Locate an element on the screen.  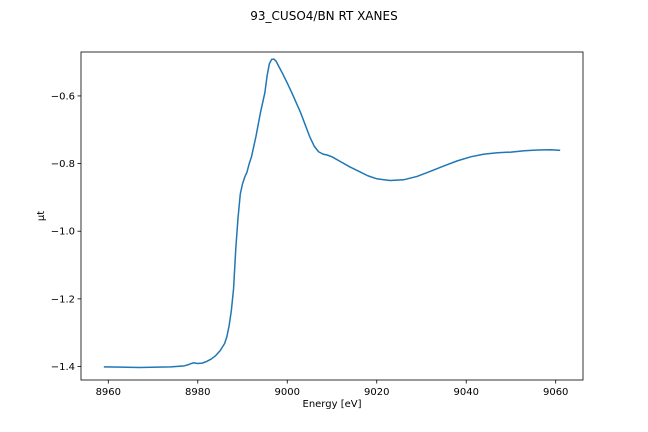
y-tick-label: −1.2 is located at coordinates (63, 299).